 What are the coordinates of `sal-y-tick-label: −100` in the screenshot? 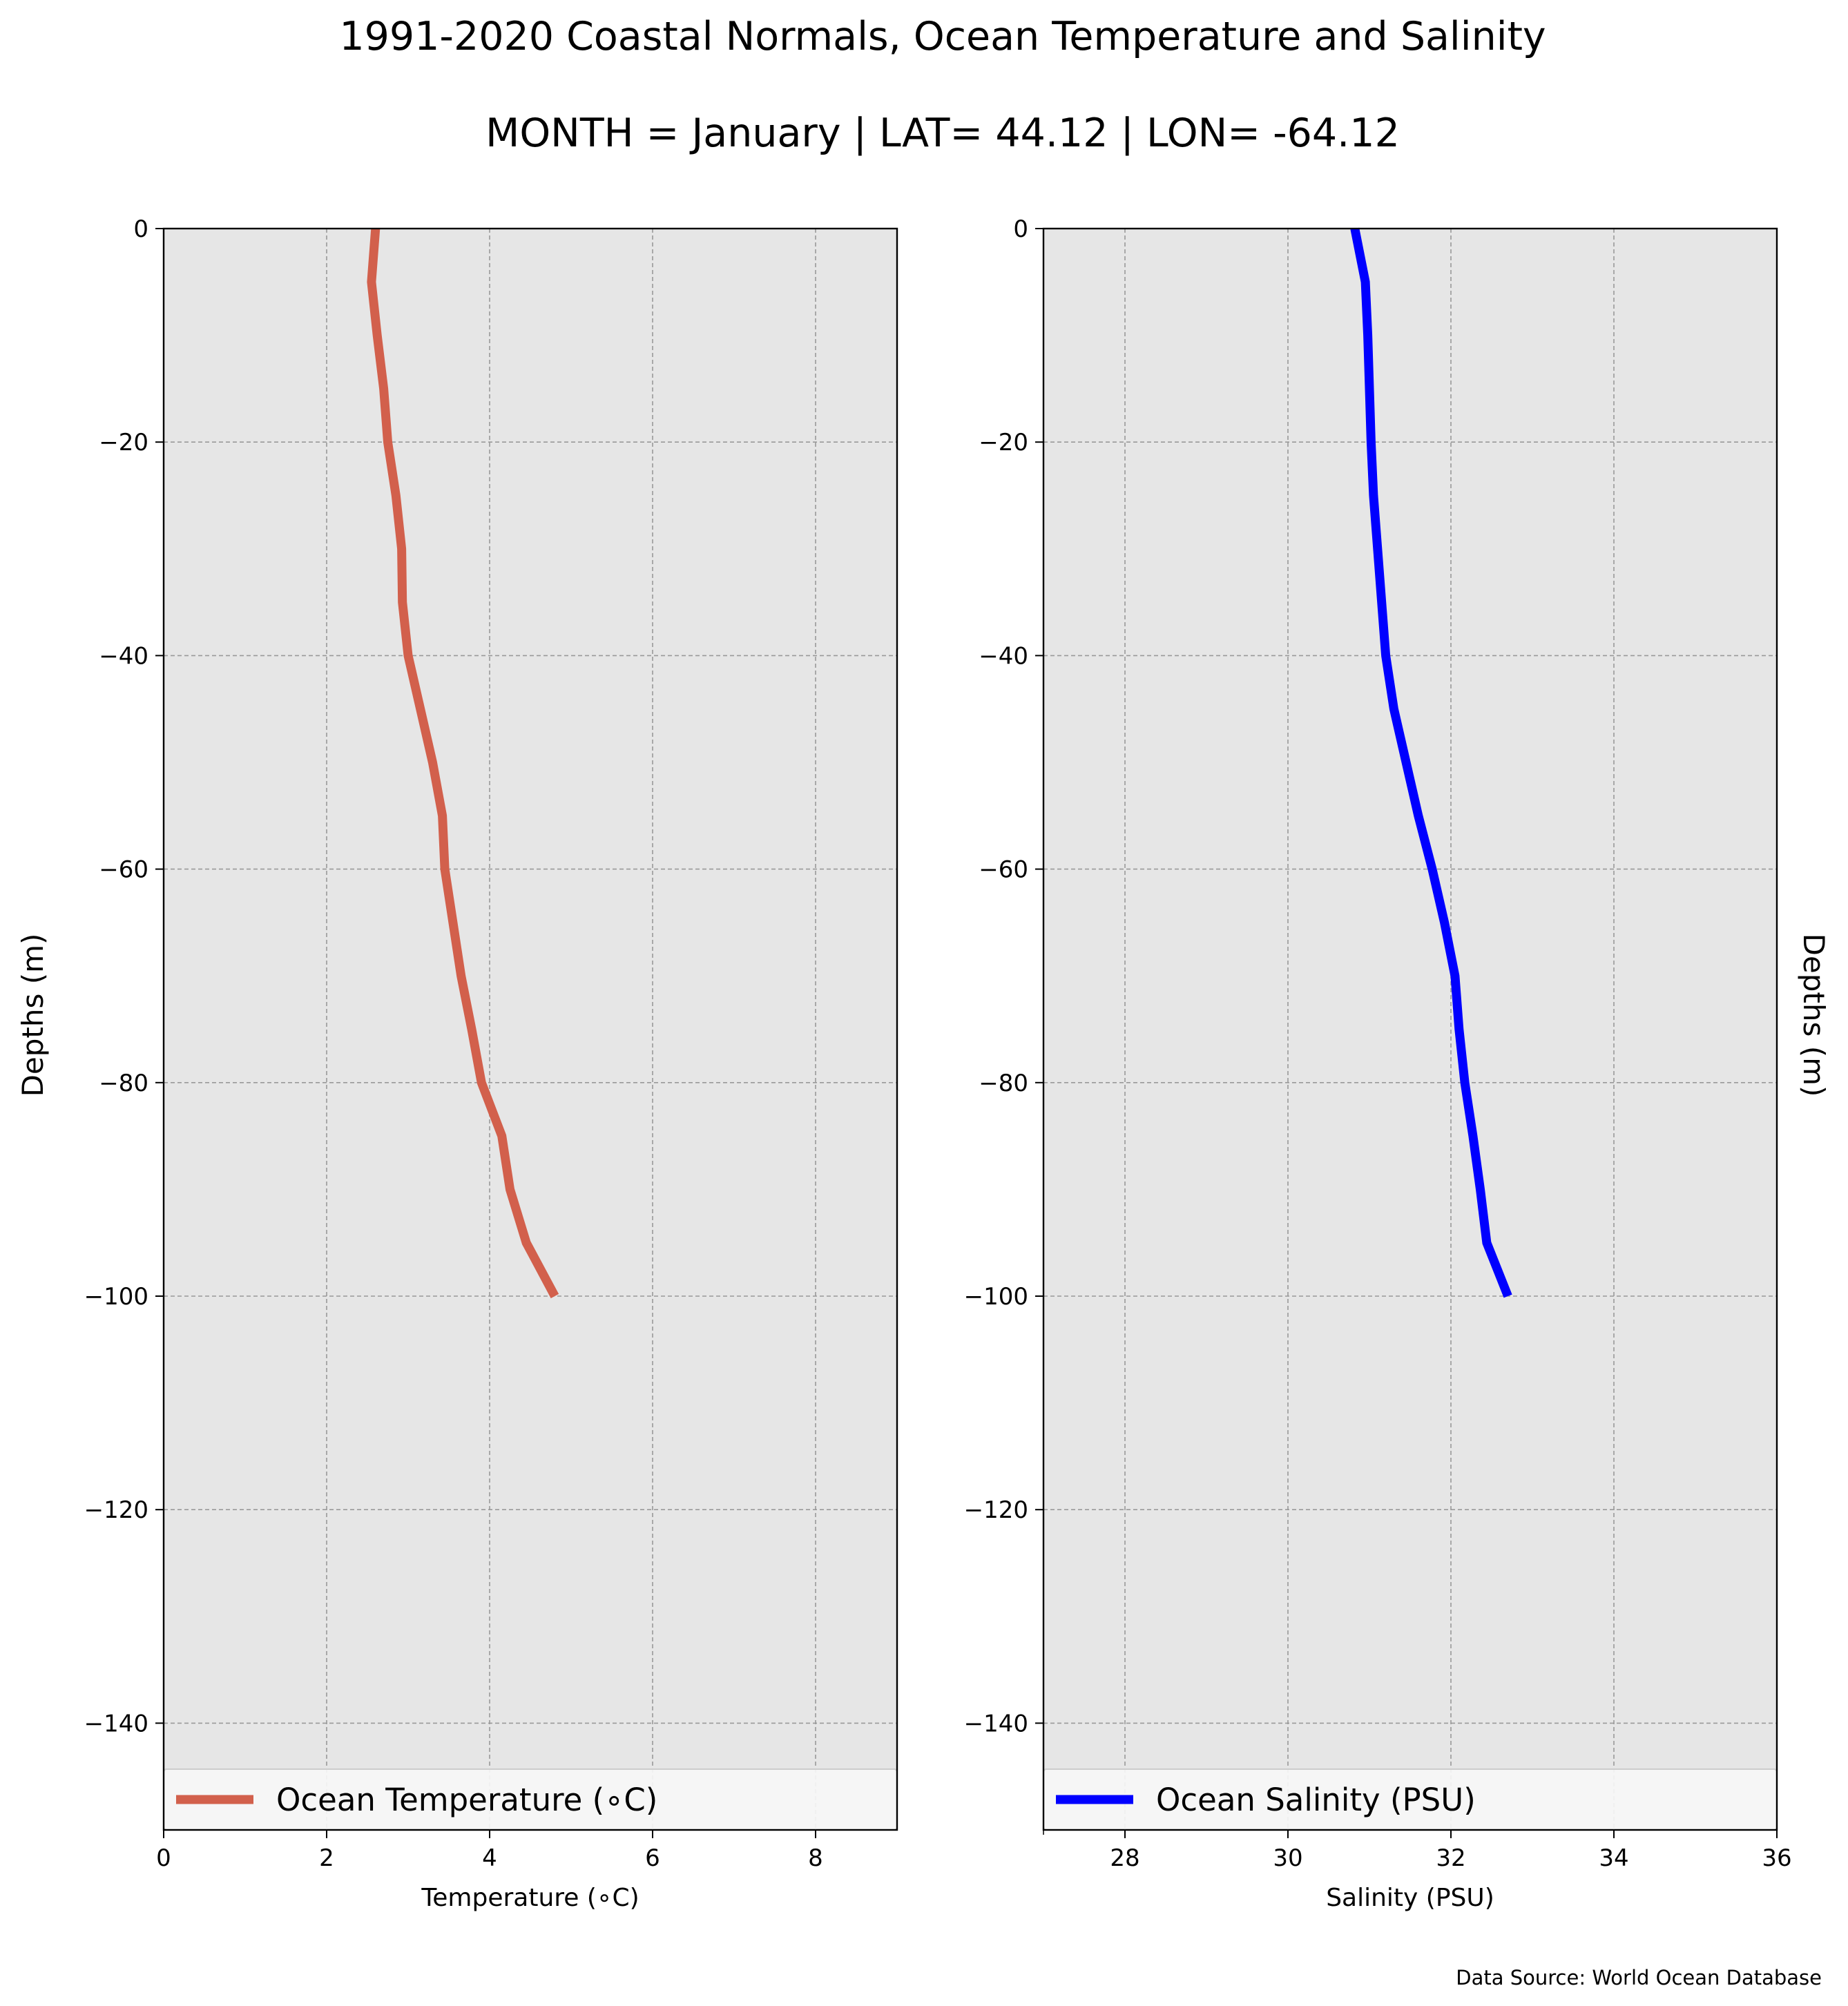 It's located at (996, 1297).